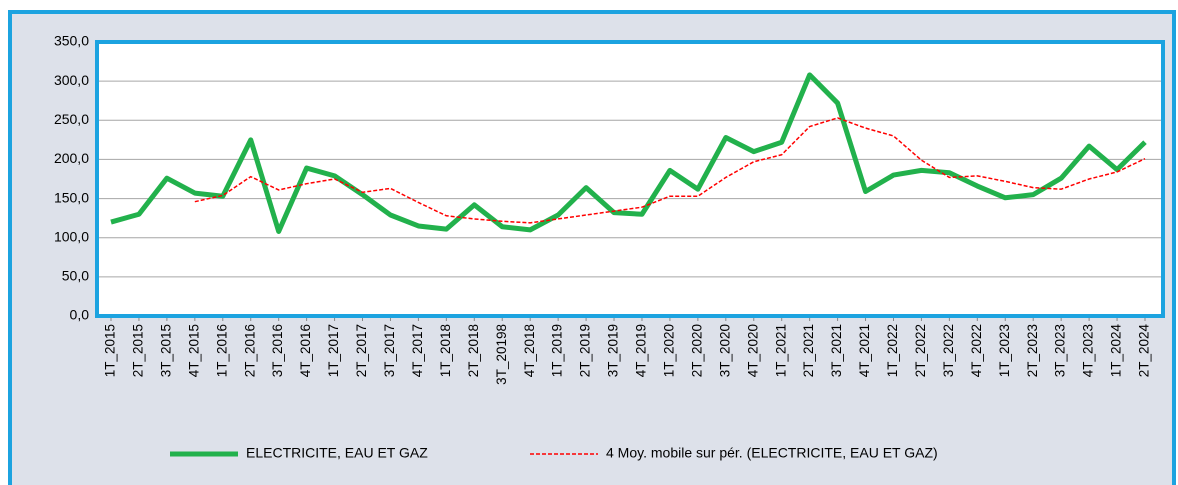 This screenshot has height=485, width=1178. What do you see at coordinates (71, 197) in the screenshot?
I see `y-tick-label: 150,0` at bounding box center [71, 197].